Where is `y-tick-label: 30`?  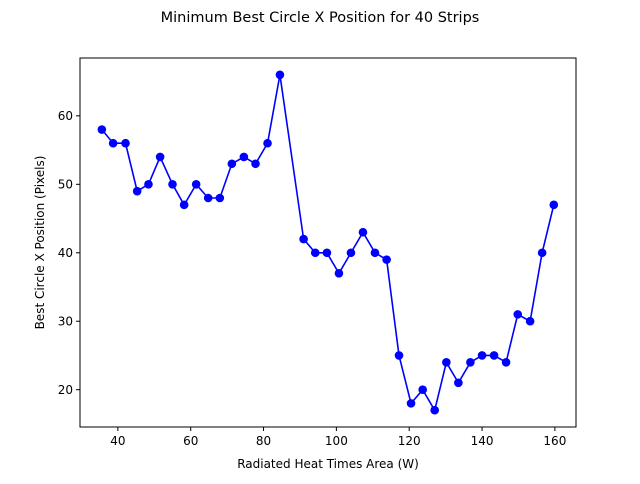 y-tick-label: 30 is located at coordinates (65, 321).